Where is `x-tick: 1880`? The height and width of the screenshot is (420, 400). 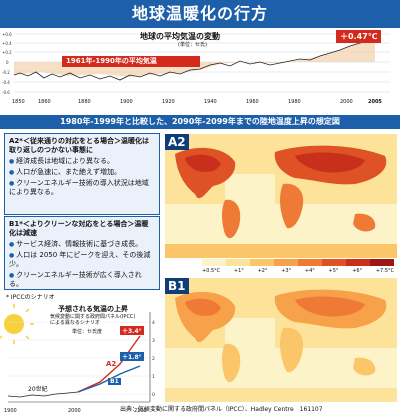
x-tick: 1880 is located at coordinates (84, 102).